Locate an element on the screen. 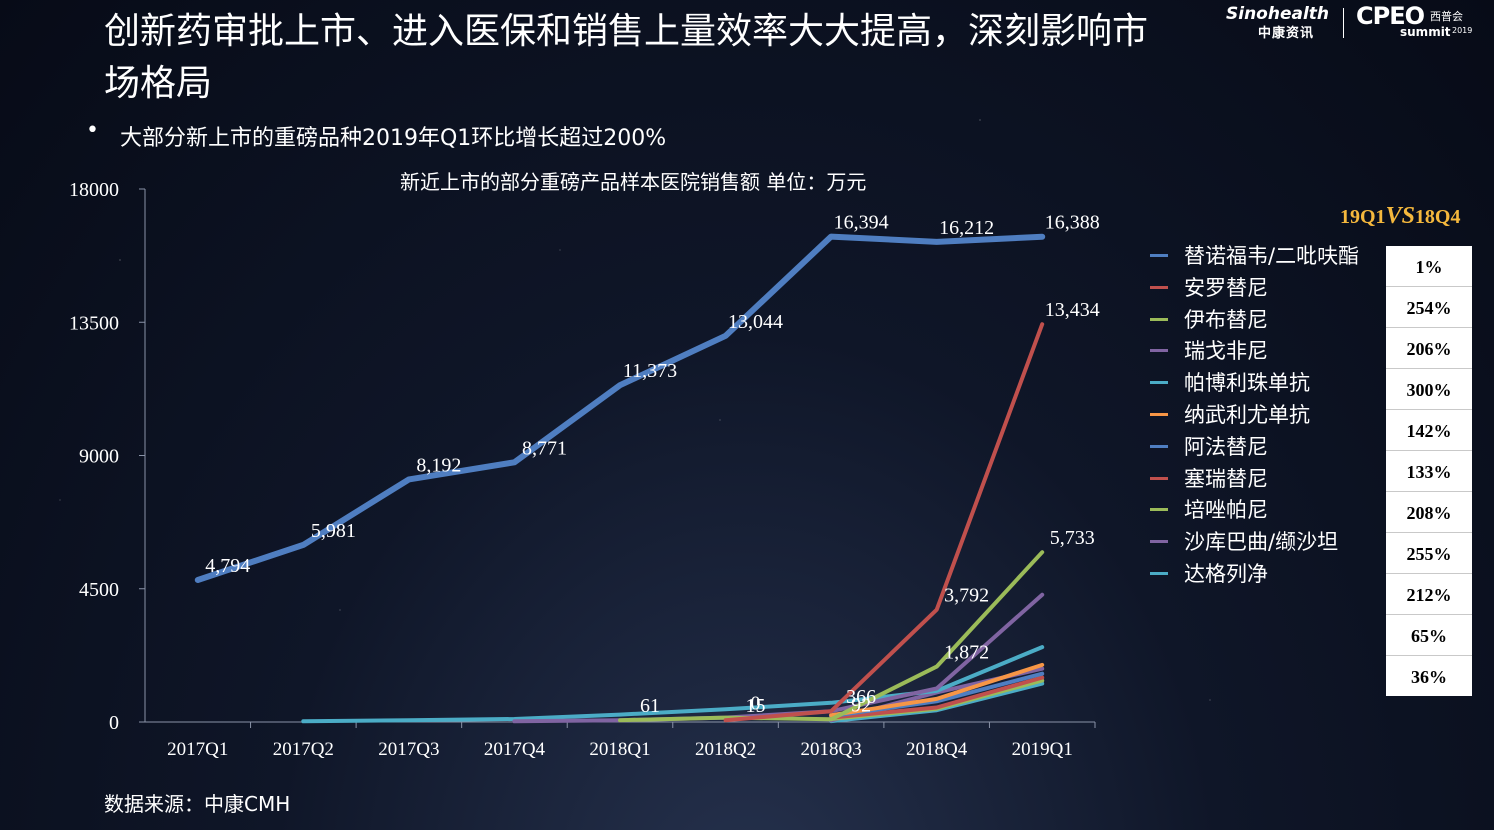 The image size is (1494, 830). legend-label: 纳武利尤单抗 is located at coordinates (1247, 415).